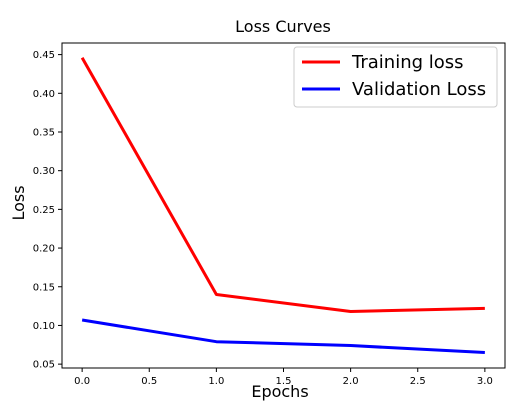  I want to click on legend-label: Validation Loss, so click(419, 89).